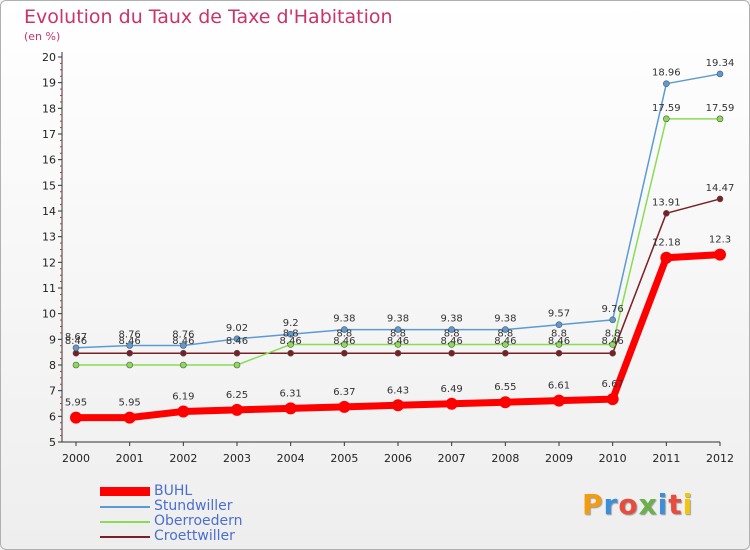 The image size is (750, 550). Describe the element at coordinates (208, 17) in the screenshot. I see `chart-title: Evolution du Taux de Taxe d'Habitation` at that location.